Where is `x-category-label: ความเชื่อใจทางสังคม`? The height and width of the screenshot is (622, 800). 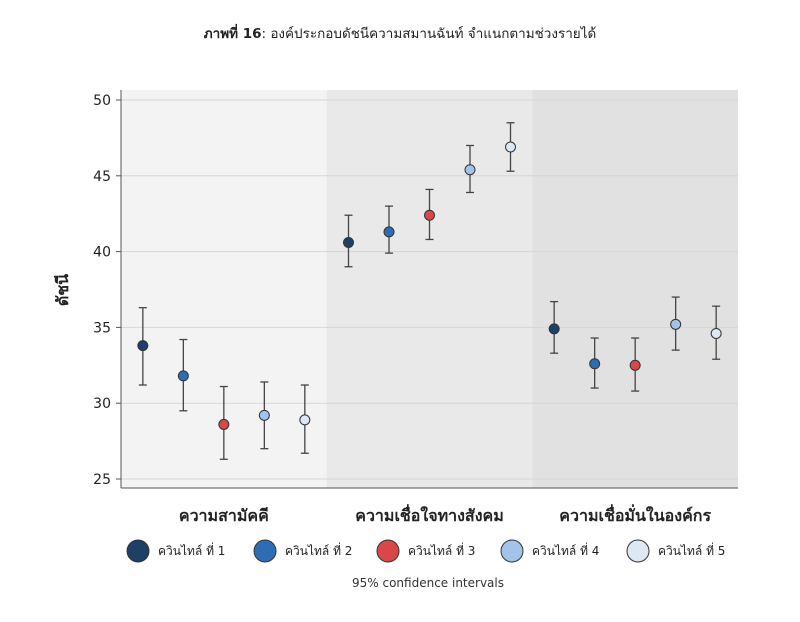
x-category-label: ความเชื่อใจทางสังคม is located at coordinates (429, 514).